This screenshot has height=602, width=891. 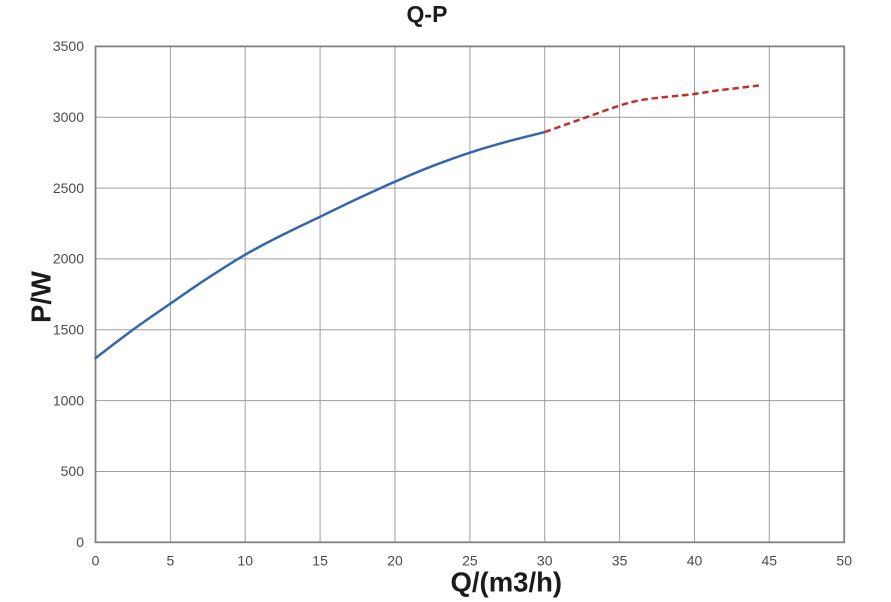 What do you see at coordinates (620, 561) in the screenshot?
I see `svg-text: 35` at bounding box center [620, 561].